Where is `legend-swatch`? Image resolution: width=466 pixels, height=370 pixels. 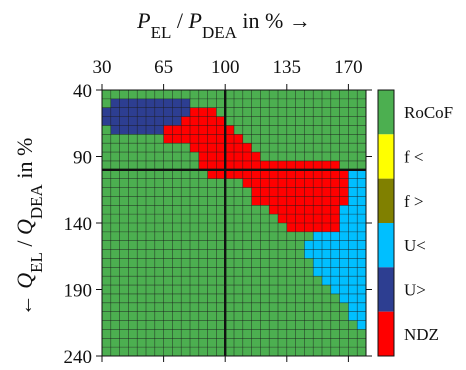 legend-swatch is located at coordinates (386, 289).